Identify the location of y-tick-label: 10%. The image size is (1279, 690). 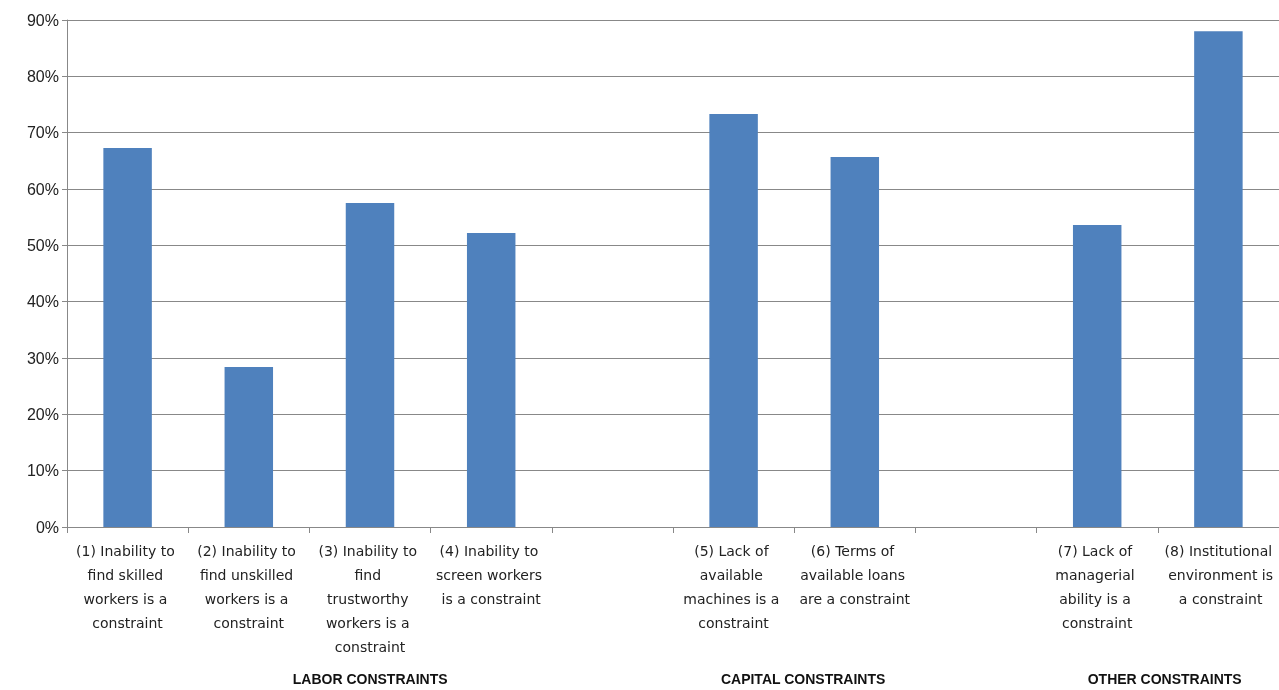
(42, 471).